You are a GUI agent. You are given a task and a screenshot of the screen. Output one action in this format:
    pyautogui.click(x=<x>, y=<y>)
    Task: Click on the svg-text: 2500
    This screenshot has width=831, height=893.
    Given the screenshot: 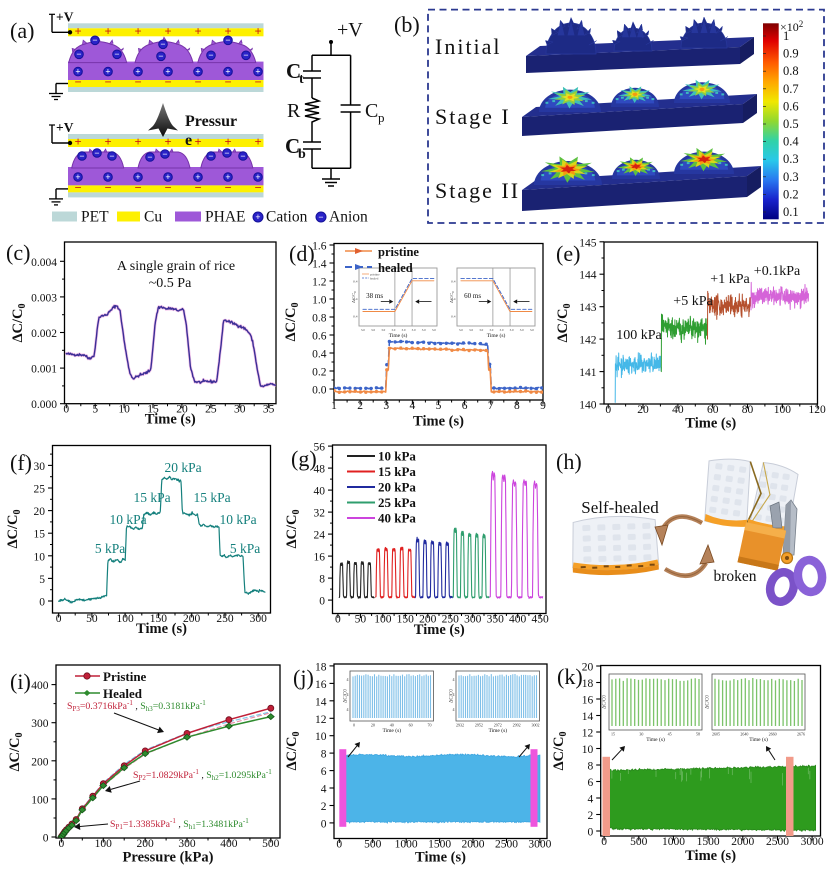 What is the action you would take?
    pyautogui.click(x=506, y=845)
    